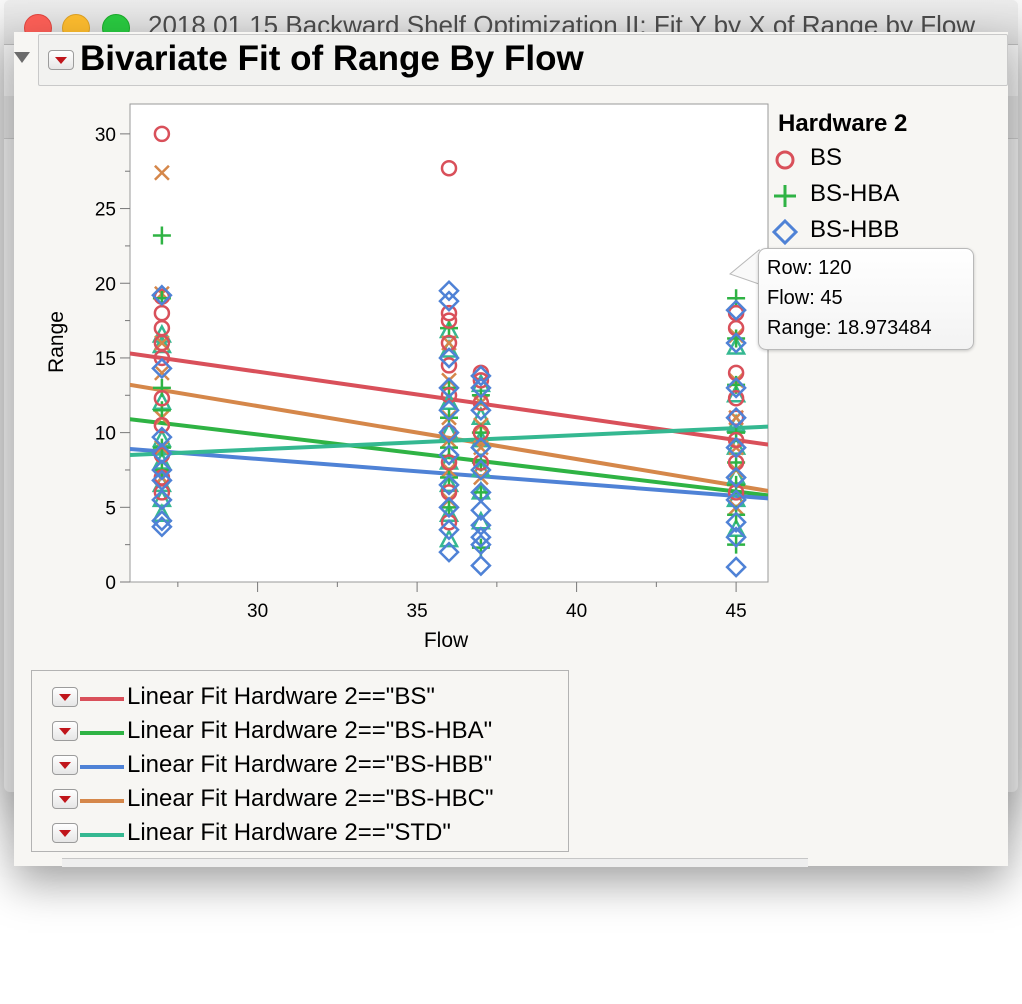 The image size is (1022, 1004). I want to click on y-tick-label: 5, so click(110, 508).